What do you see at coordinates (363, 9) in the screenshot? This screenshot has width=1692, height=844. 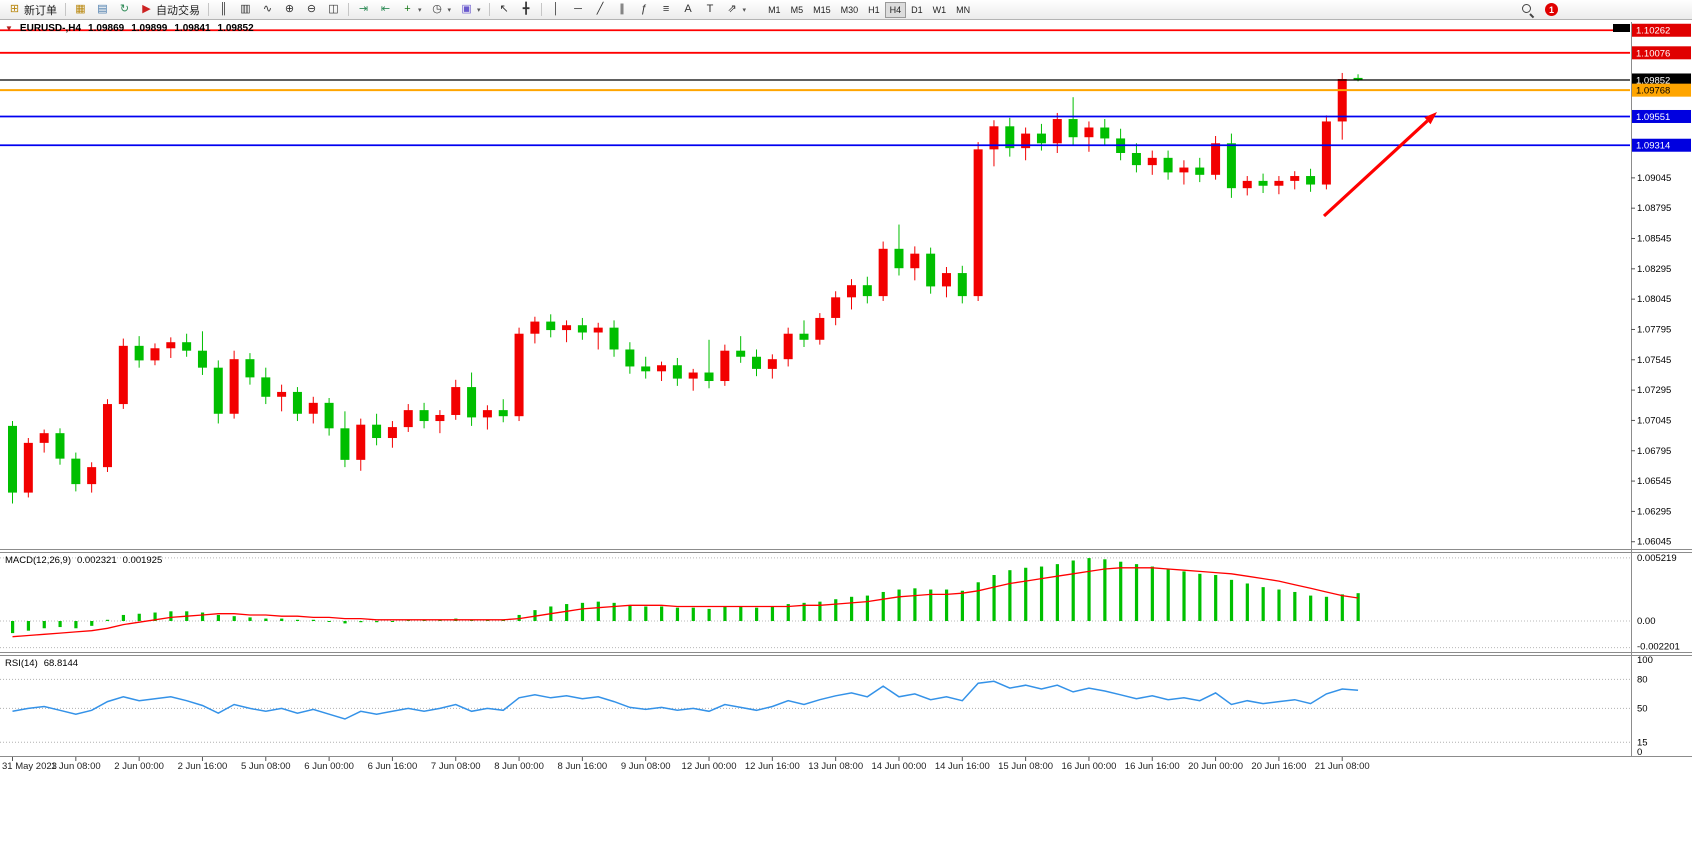 I see `auto-scroll-icon: ⇥` at bounding box center [363, 9].